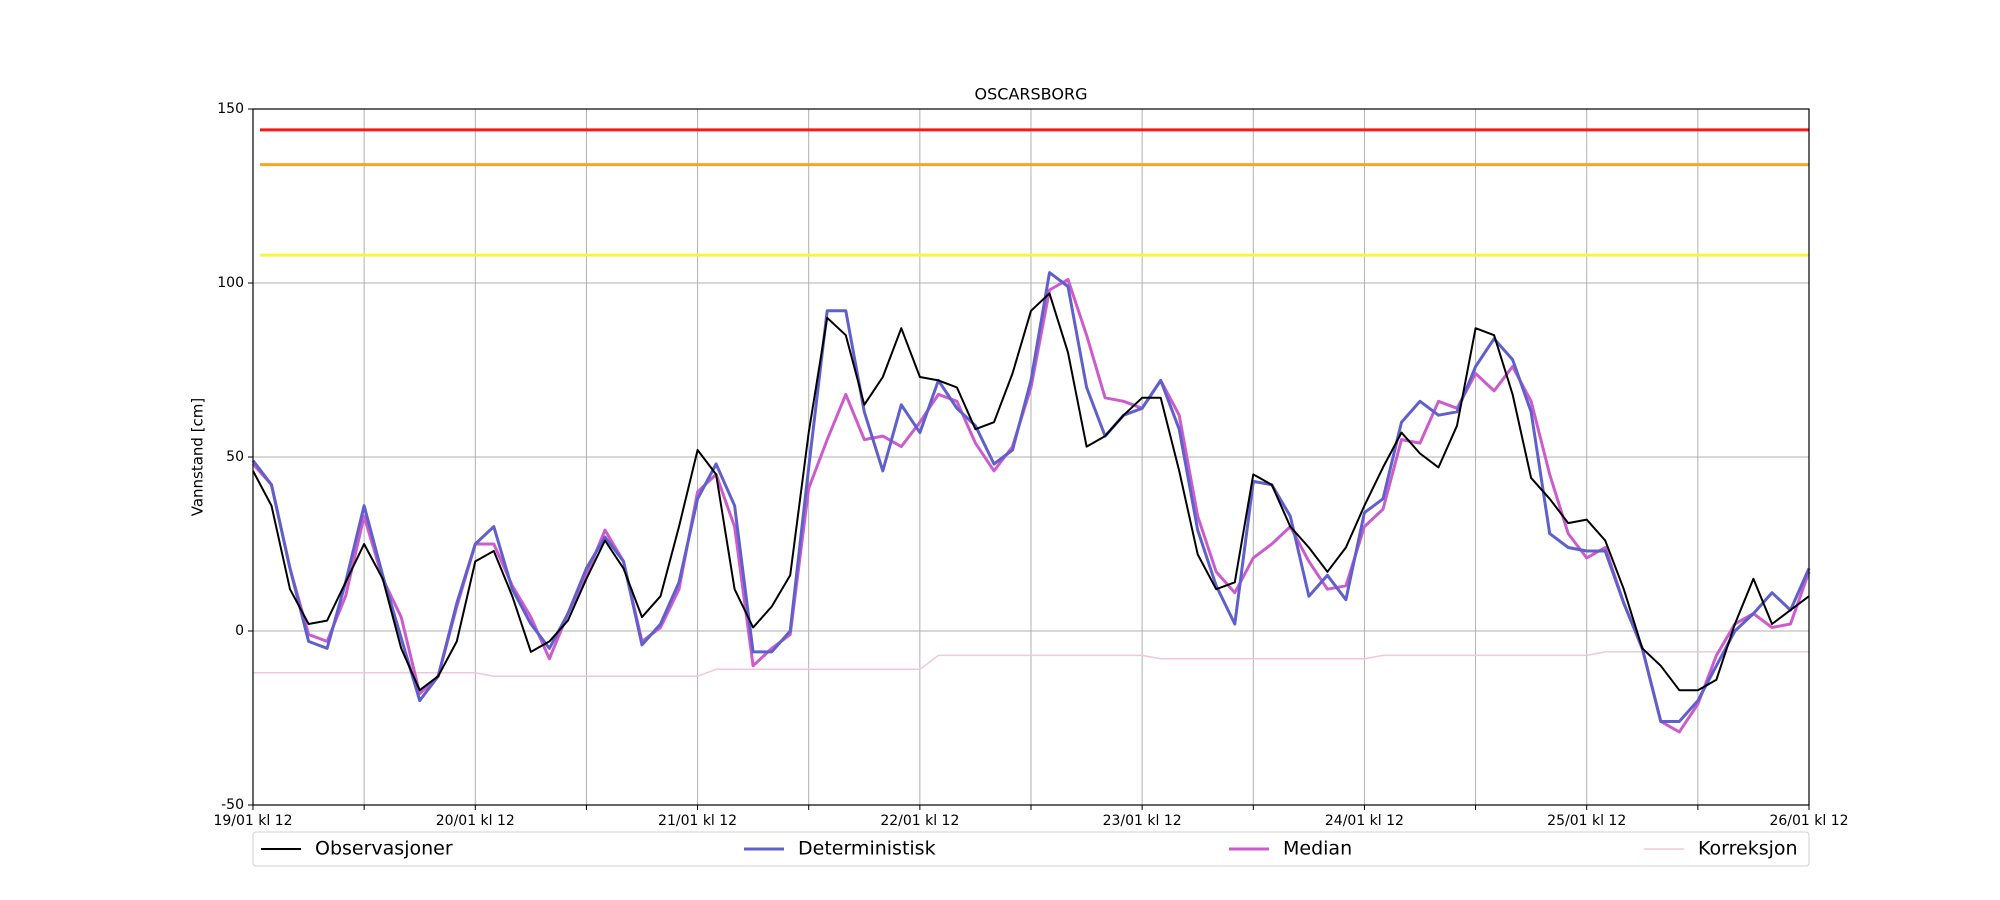  I want to click on x-tick-label: 22/01 kl 12, so click(919, 821).